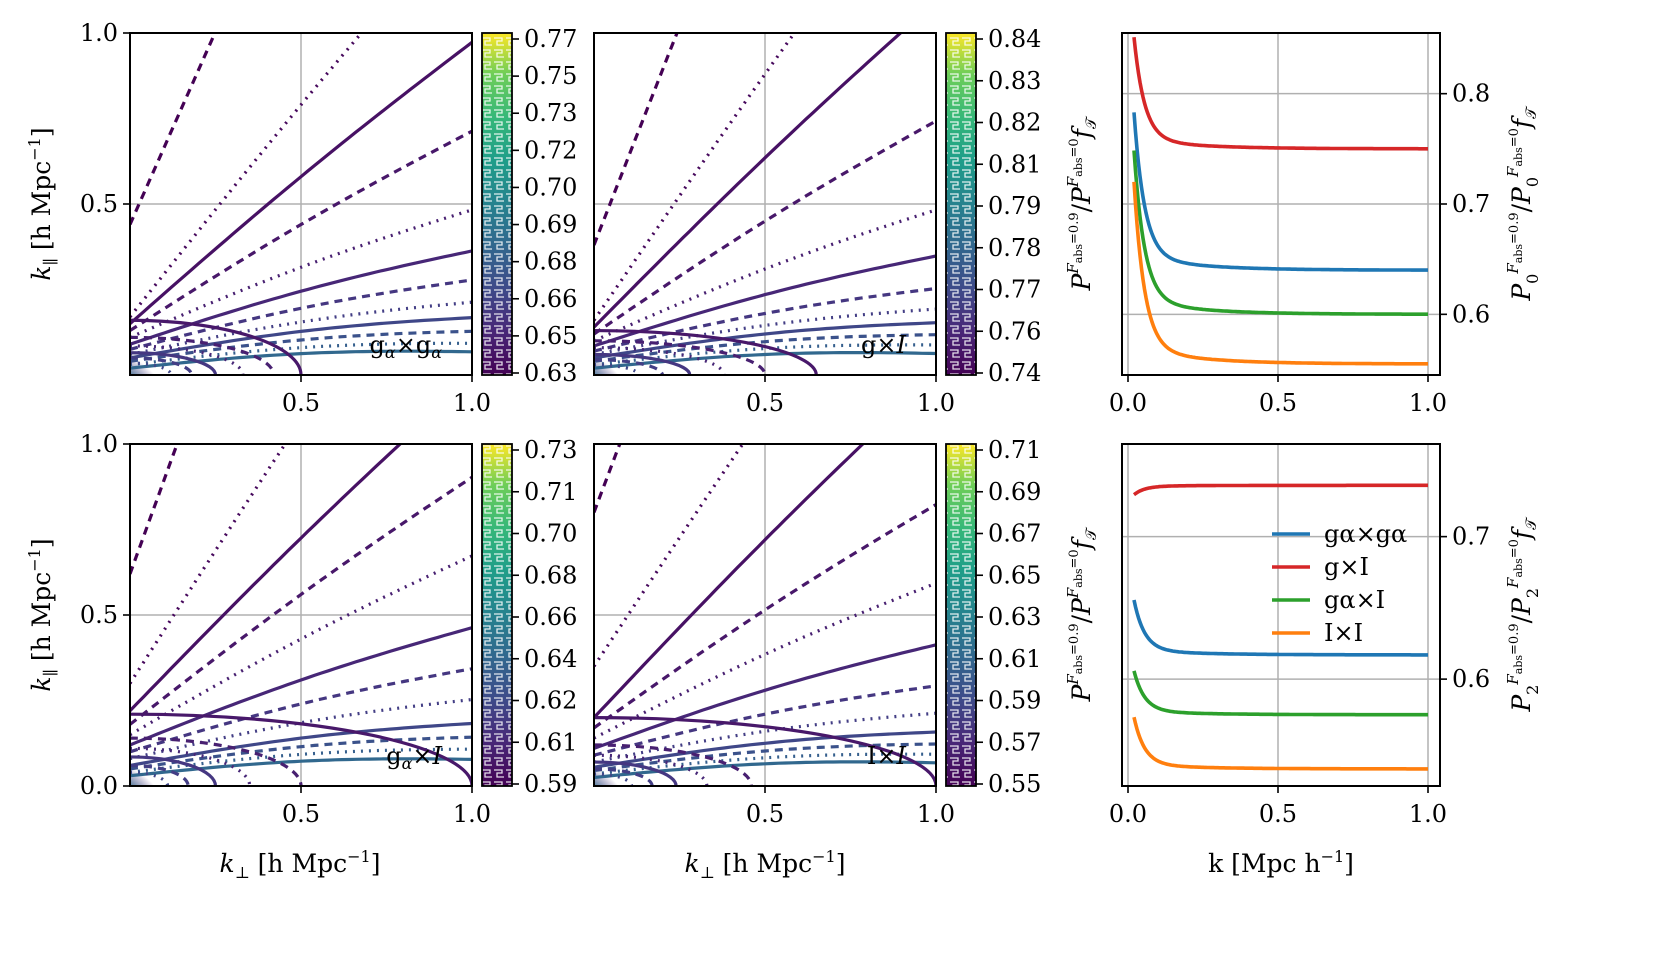 The image size is (1660, 958). I want to click on legend-label: gα×gα, so click(1365, 534).